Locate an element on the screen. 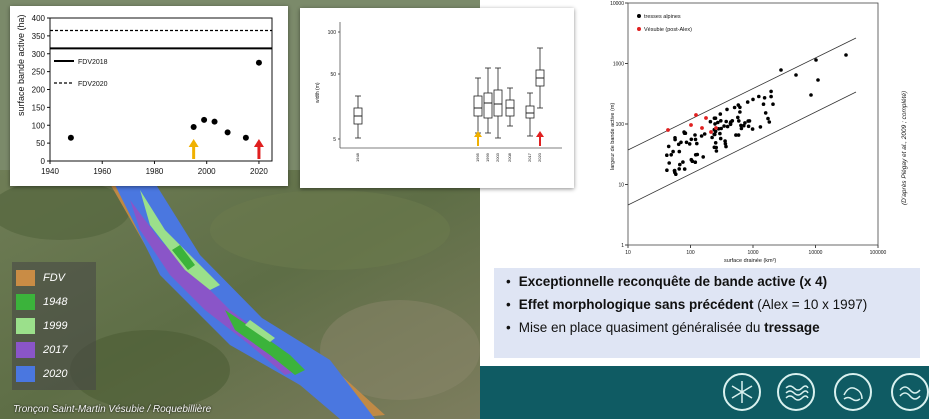 This screenshot has width=929, height=419. wave-icon is located at coordinates (910, 392).